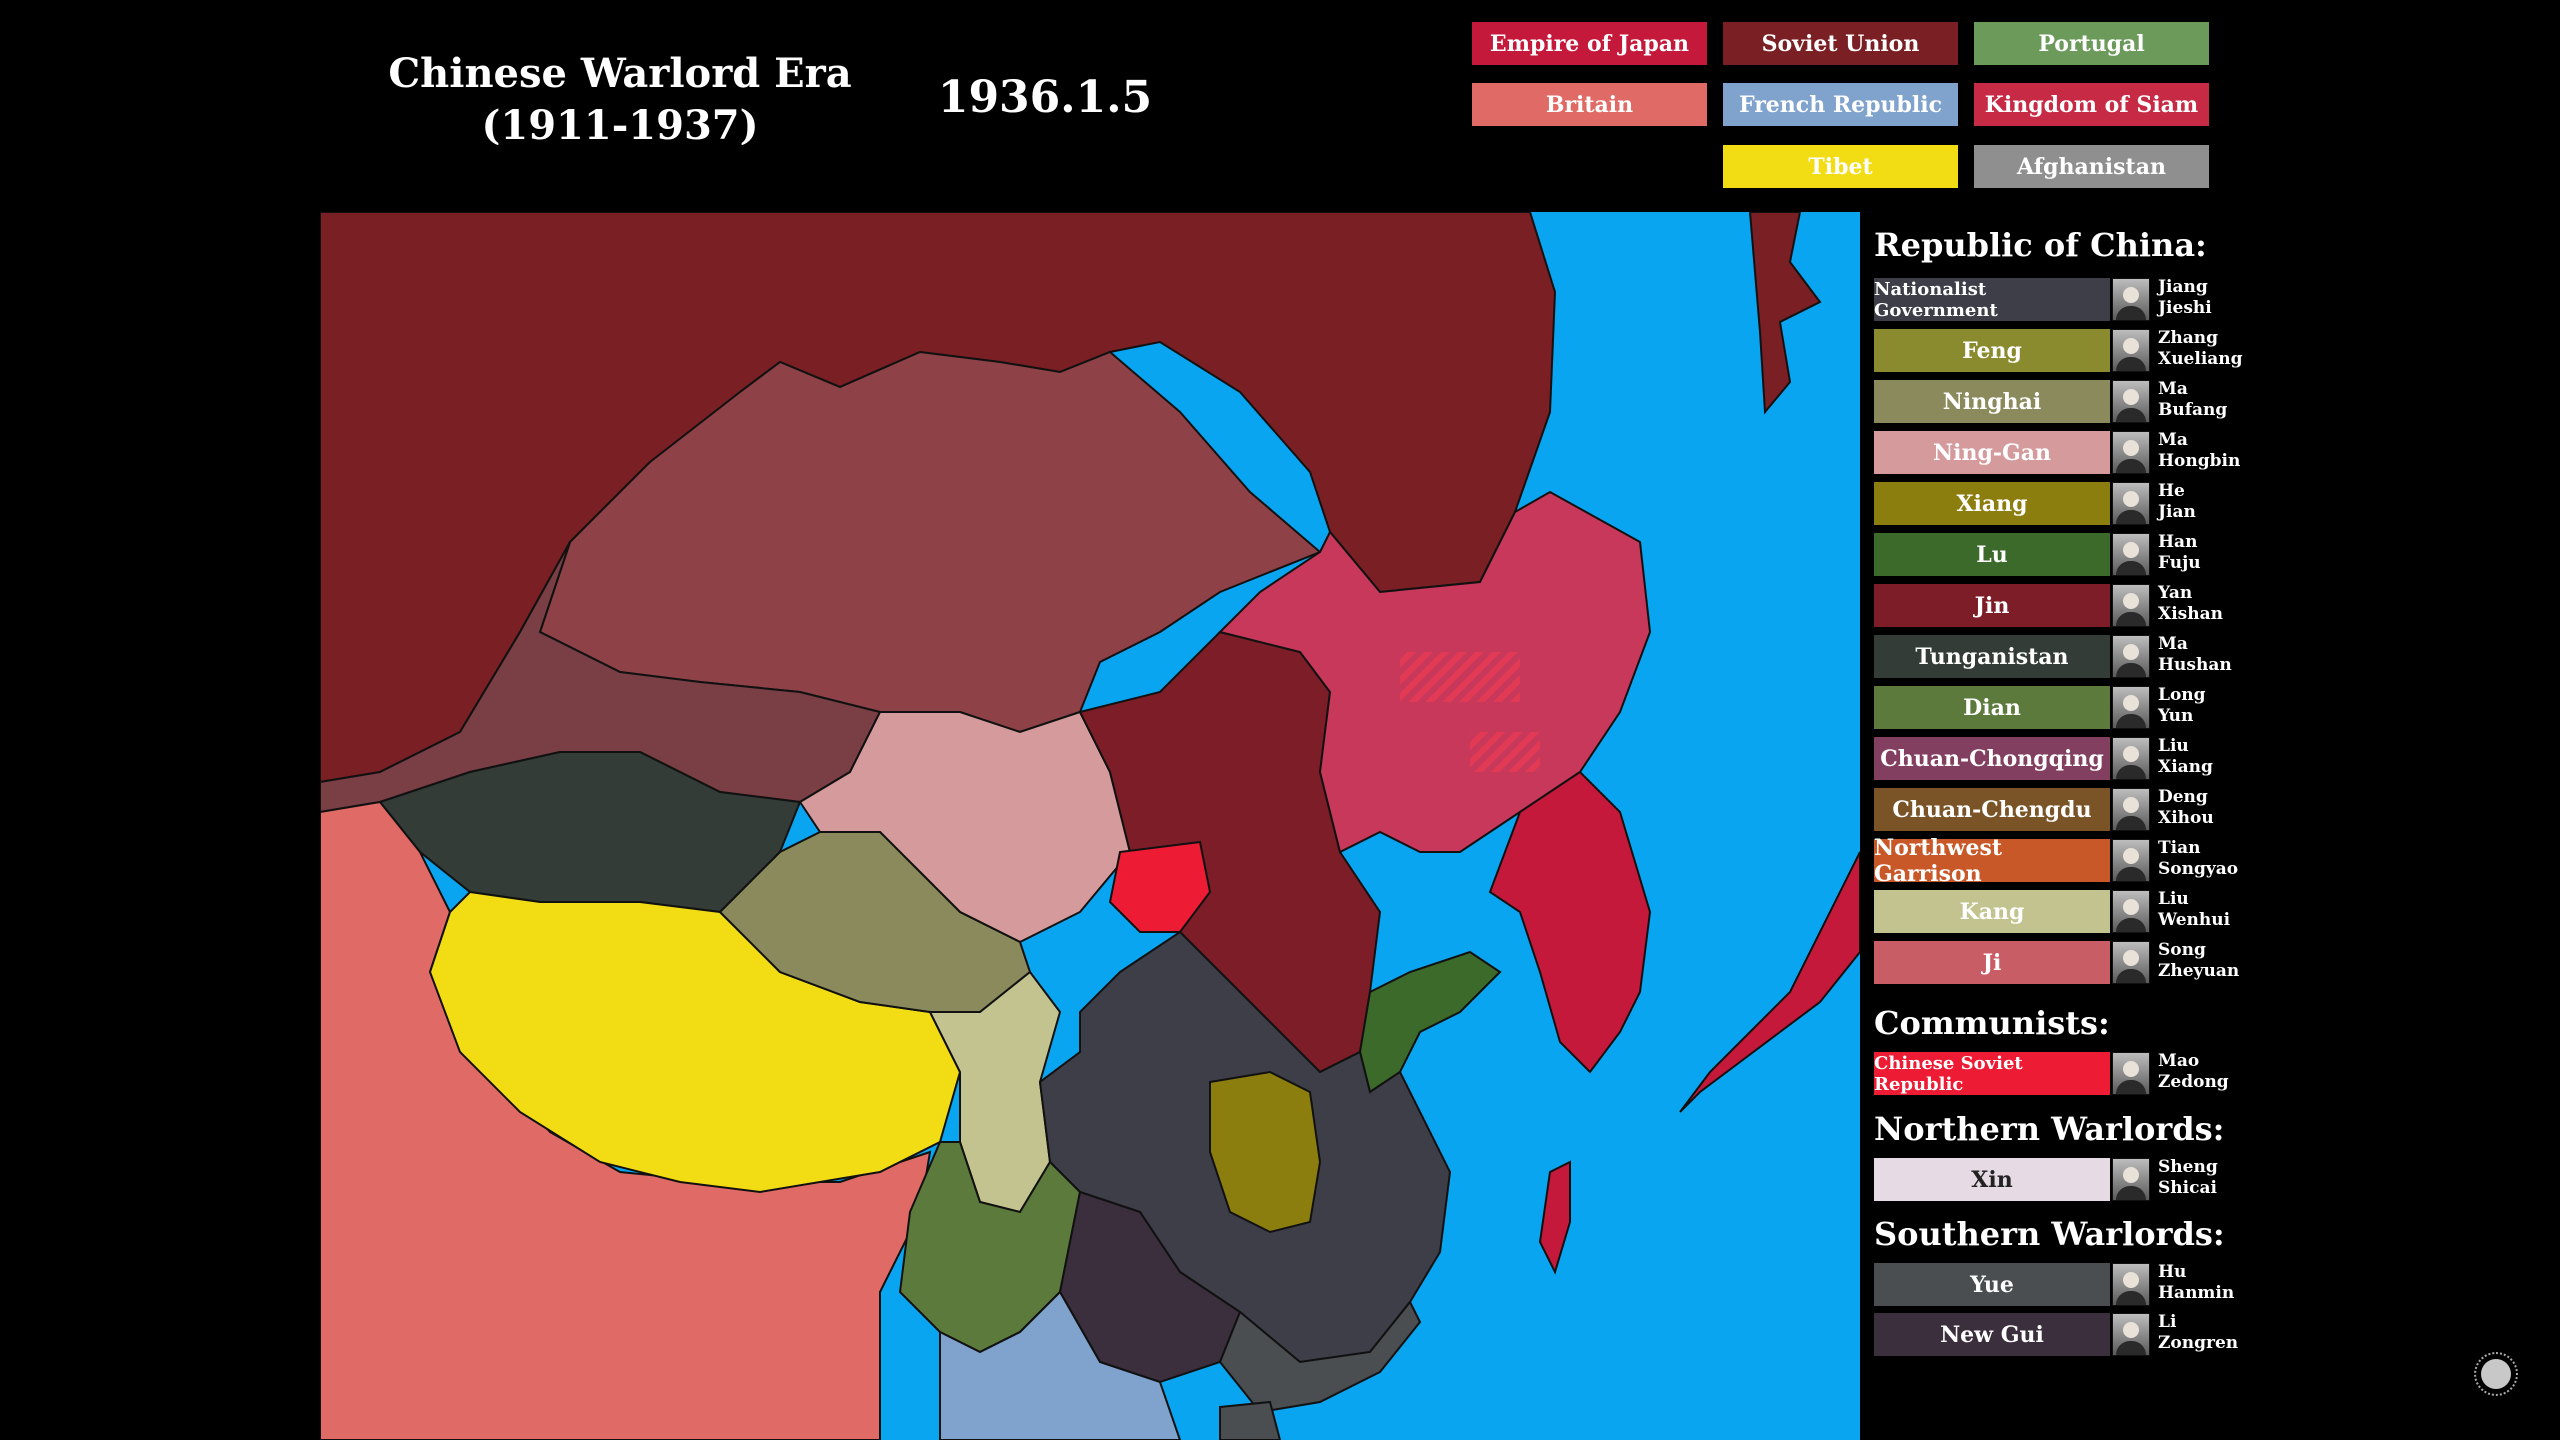  Describe the element at coordinates (1769, 982) in the screenshot. I see `region-japan` at that location.